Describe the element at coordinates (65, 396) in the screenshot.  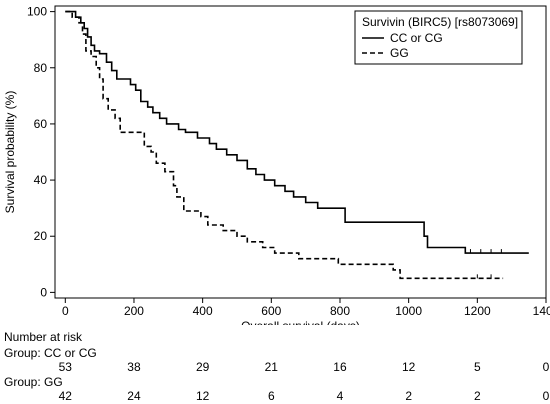
I see `risk-count: 42` at that location.